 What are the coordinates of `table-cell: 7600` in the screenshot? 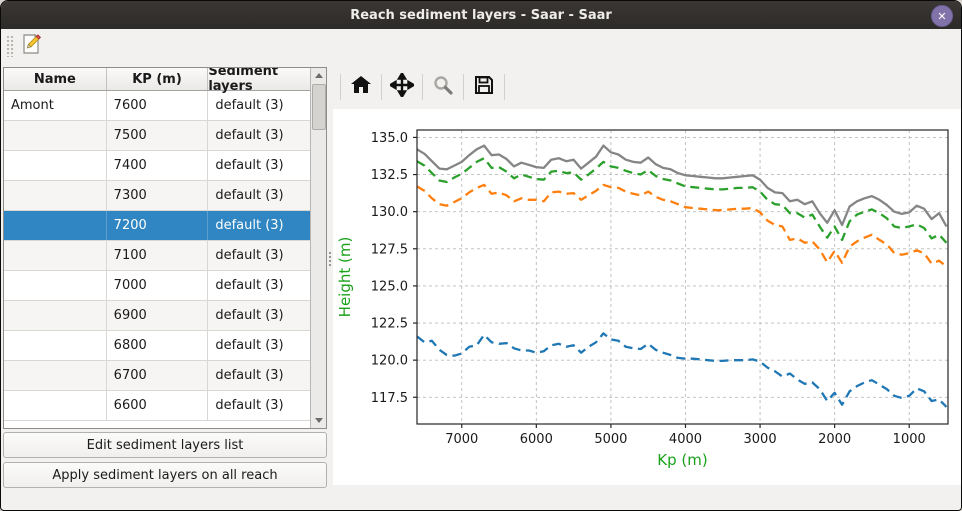 It's located at (158, 105).